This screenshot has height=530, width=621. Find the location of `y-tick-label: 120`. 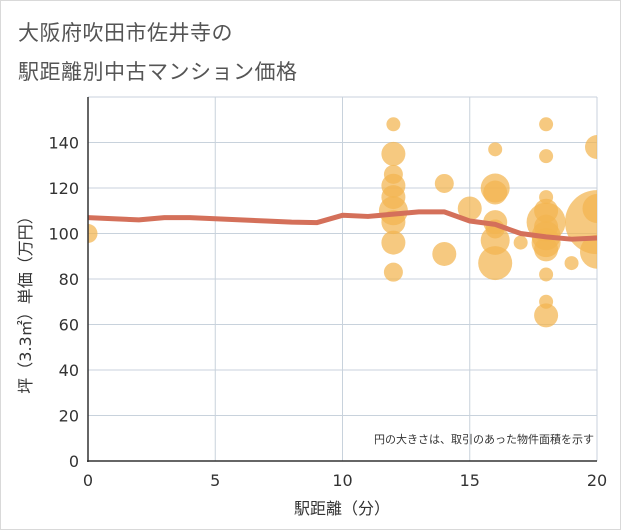

y-tick-label: 120 is located at coordinates (63, 188).